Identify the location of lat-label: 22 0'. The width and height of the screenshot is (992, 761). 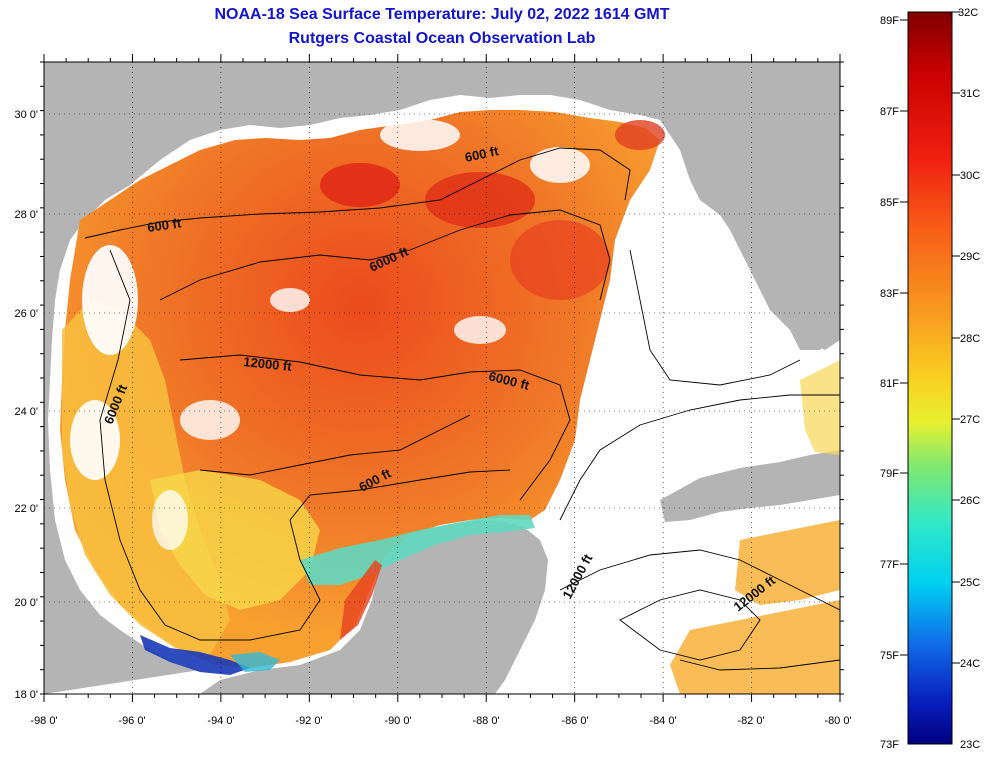
(26, 509).